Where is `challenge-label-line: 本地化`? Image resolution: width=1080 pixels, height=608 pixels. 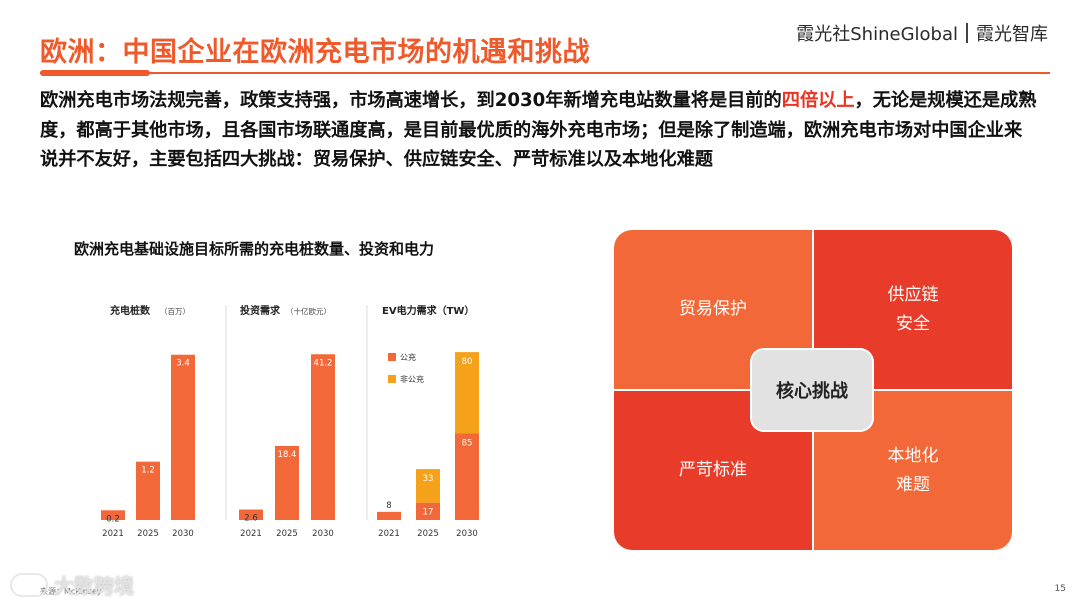
challenge-label-line: 本地化 is located at coordinates (913, 455).